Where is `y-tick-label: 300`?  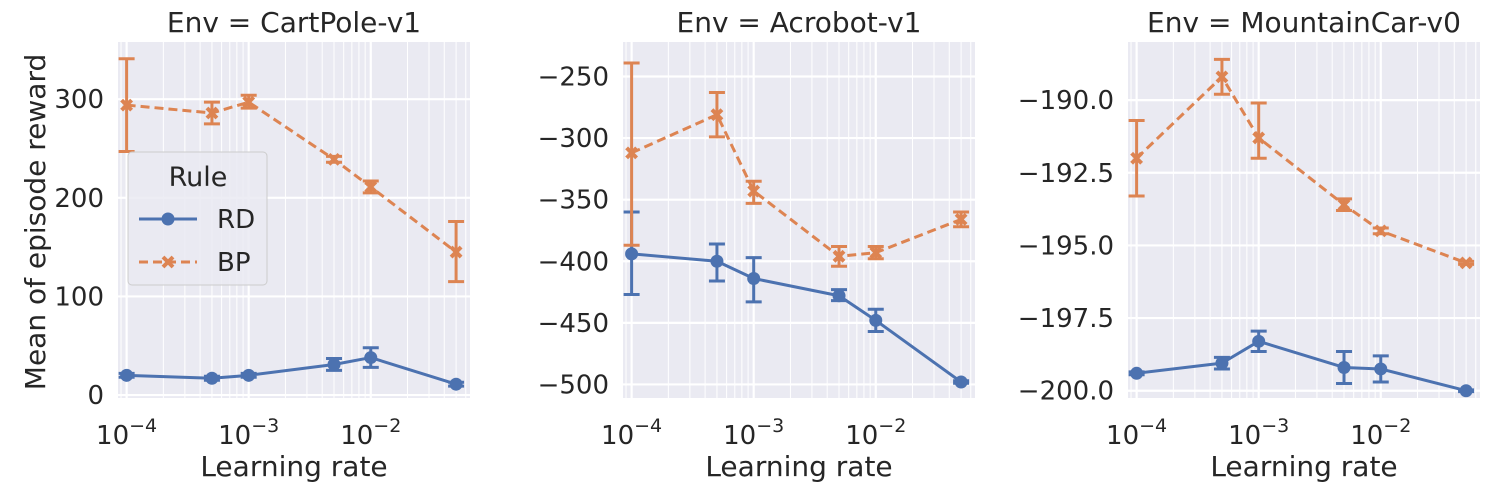 y-tick-label: 300 is located at coordinates (79, 100).